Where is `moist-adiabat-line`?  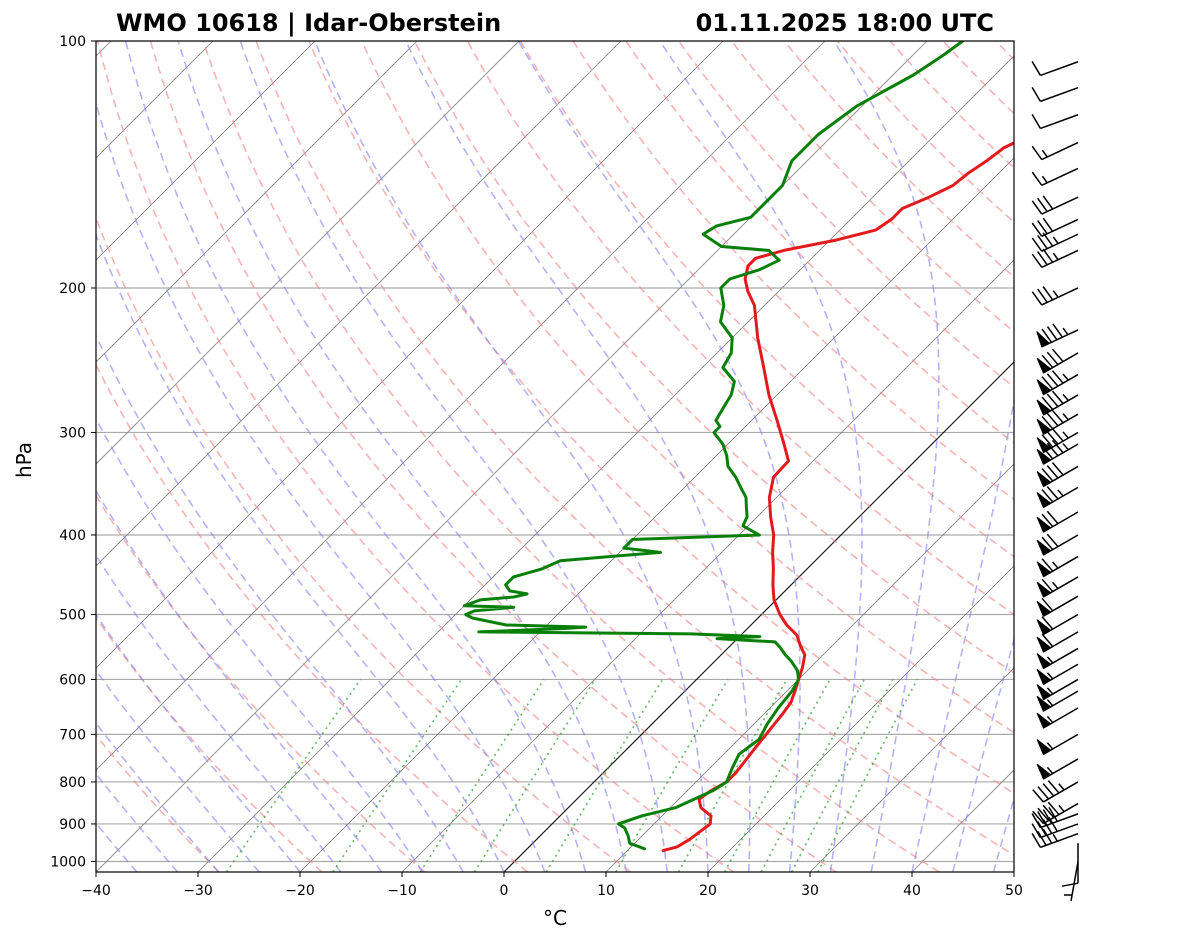 moist-adiabat-line is located at coordinates (886, 456).